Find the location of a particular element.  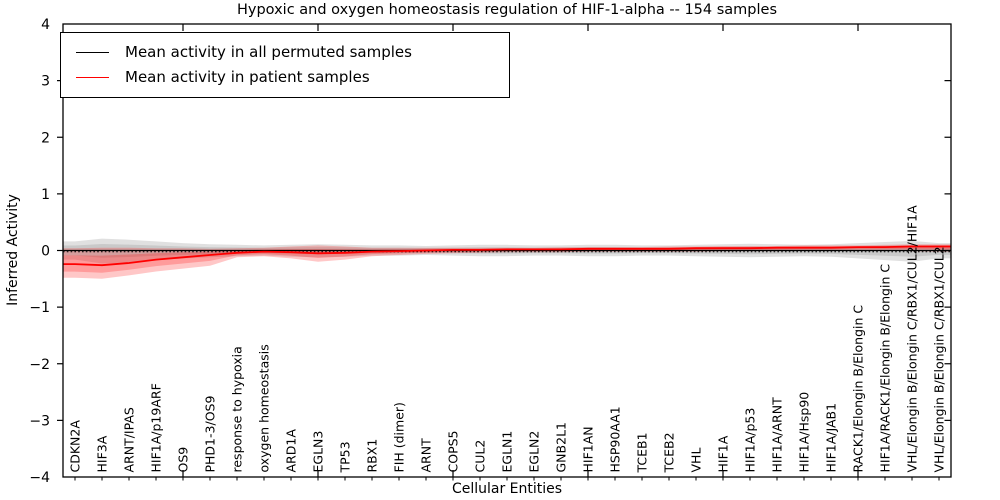

x-tick-label: ARD1A is located at coordinates (291, 451).